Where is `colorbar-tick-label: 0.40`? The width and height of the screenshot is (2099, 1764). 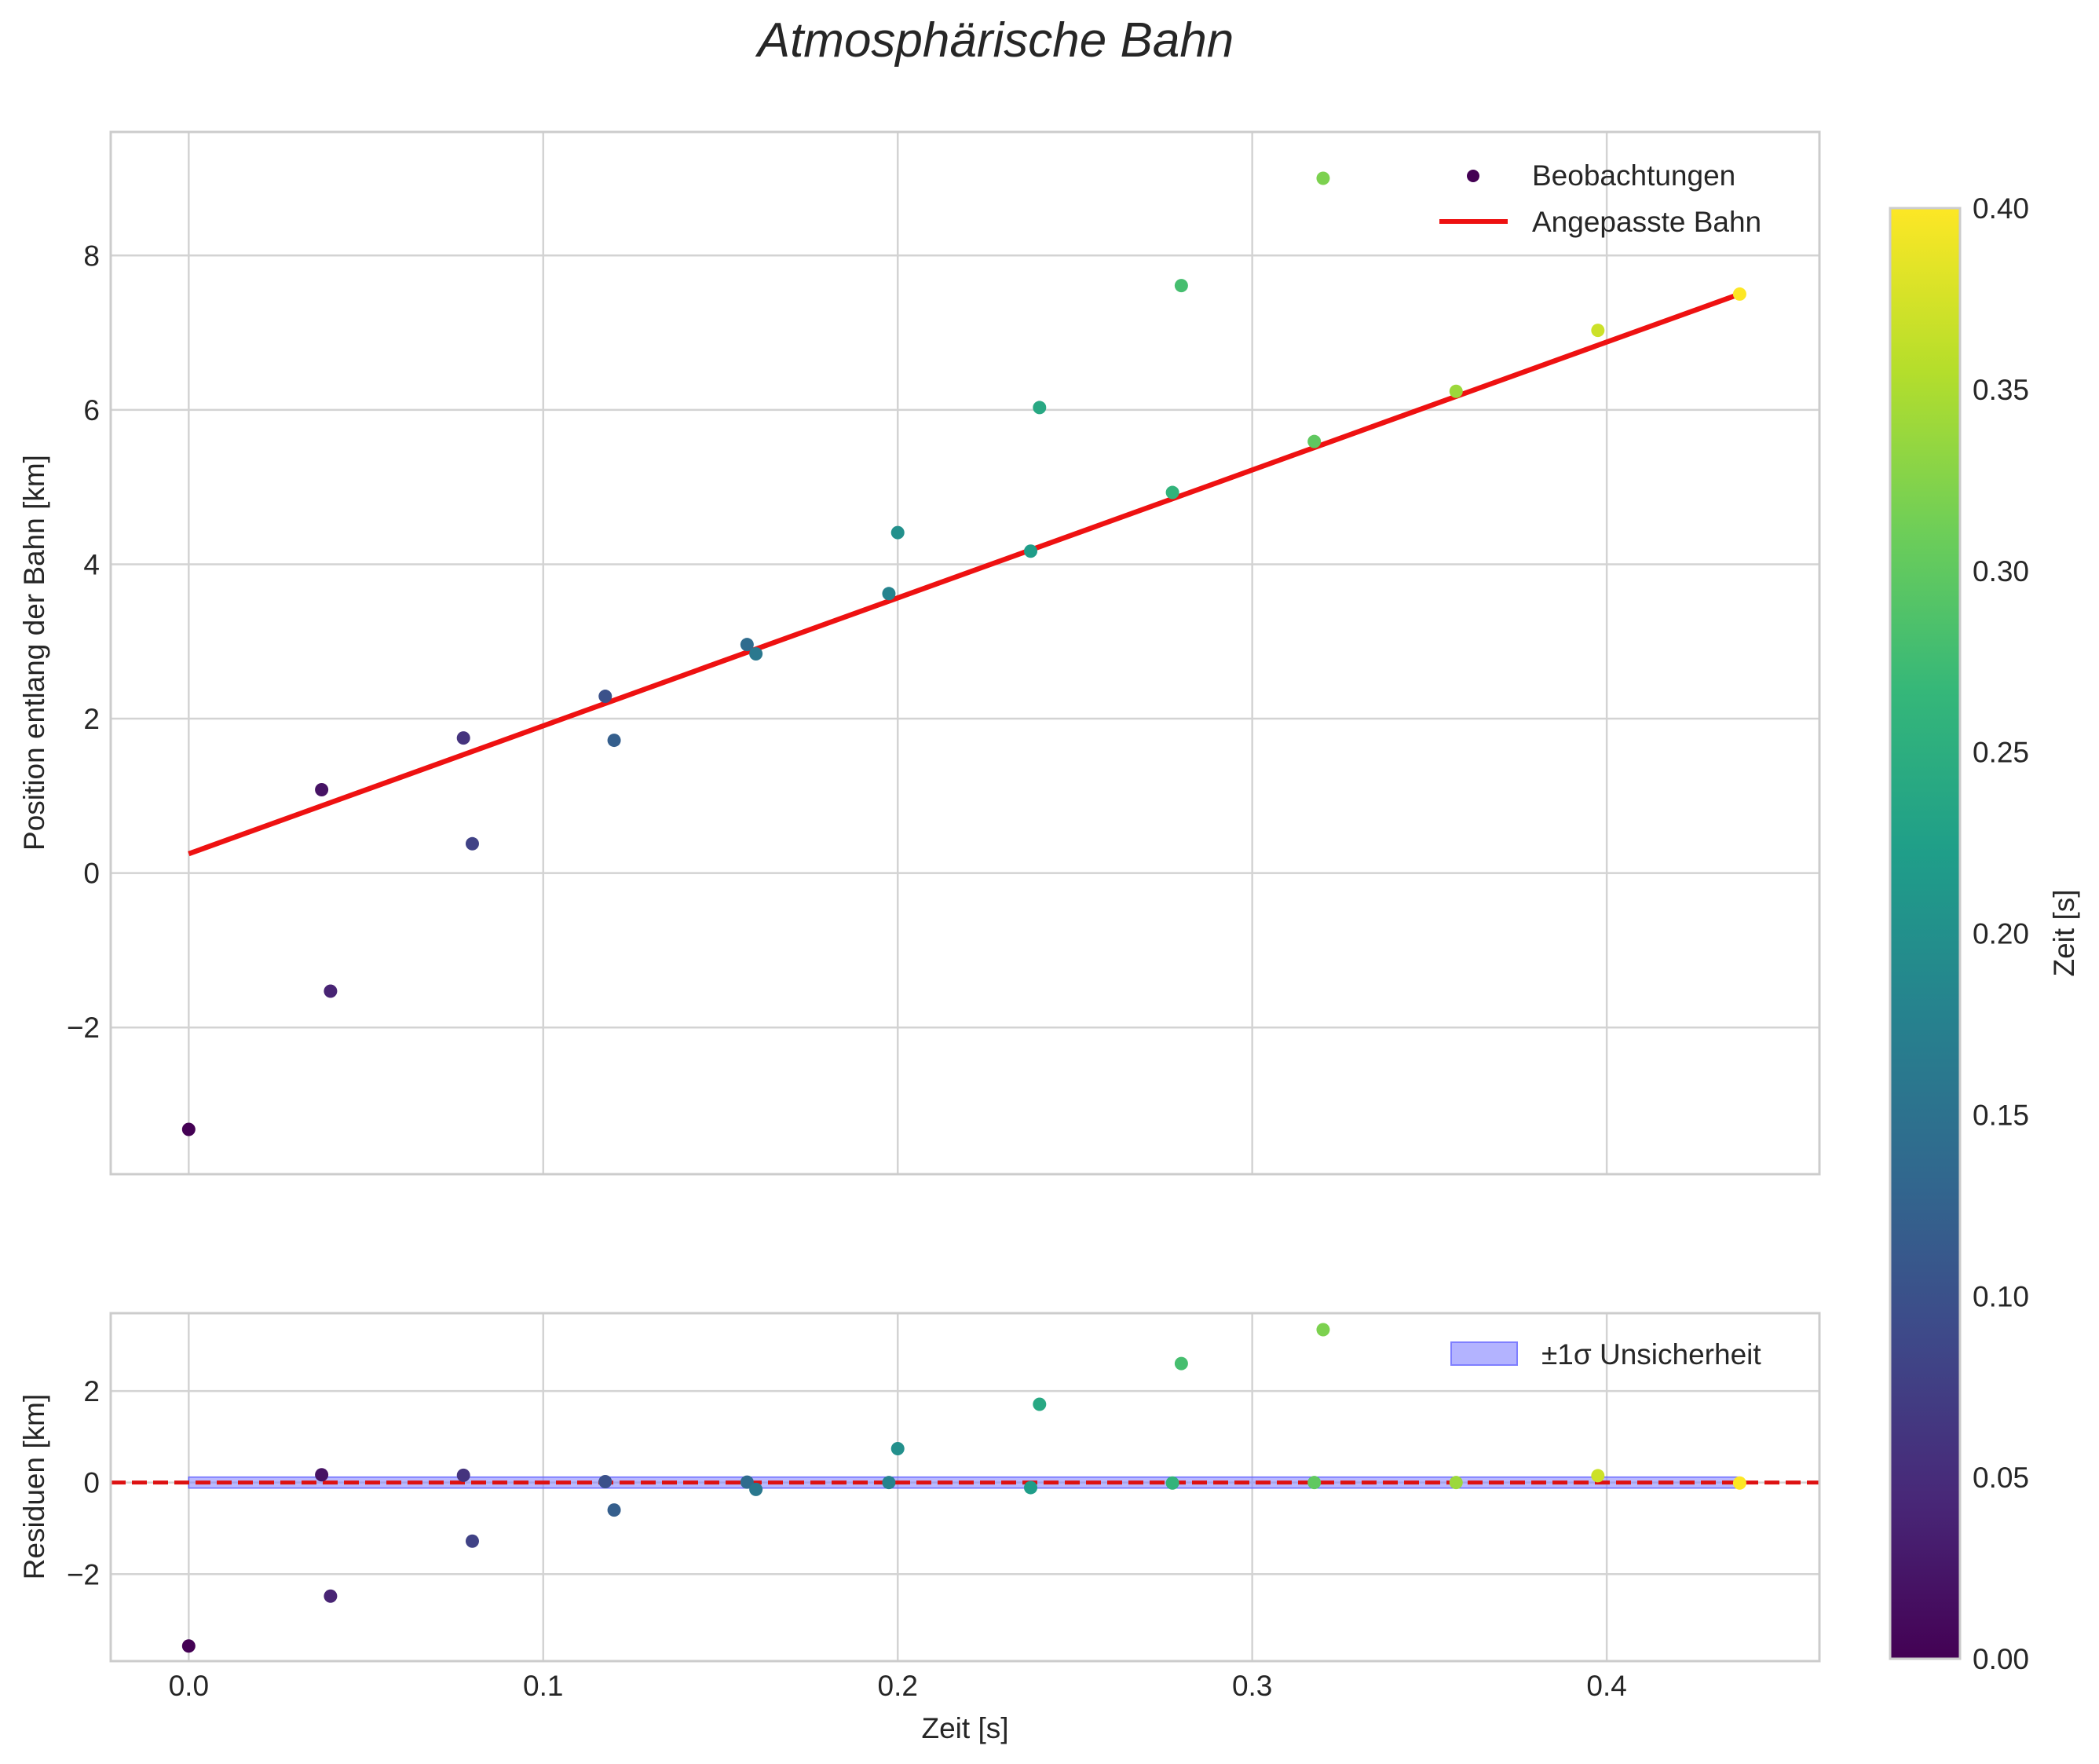 colorbar-tick-label: 0.40 is located at coordinates (2001, 209).